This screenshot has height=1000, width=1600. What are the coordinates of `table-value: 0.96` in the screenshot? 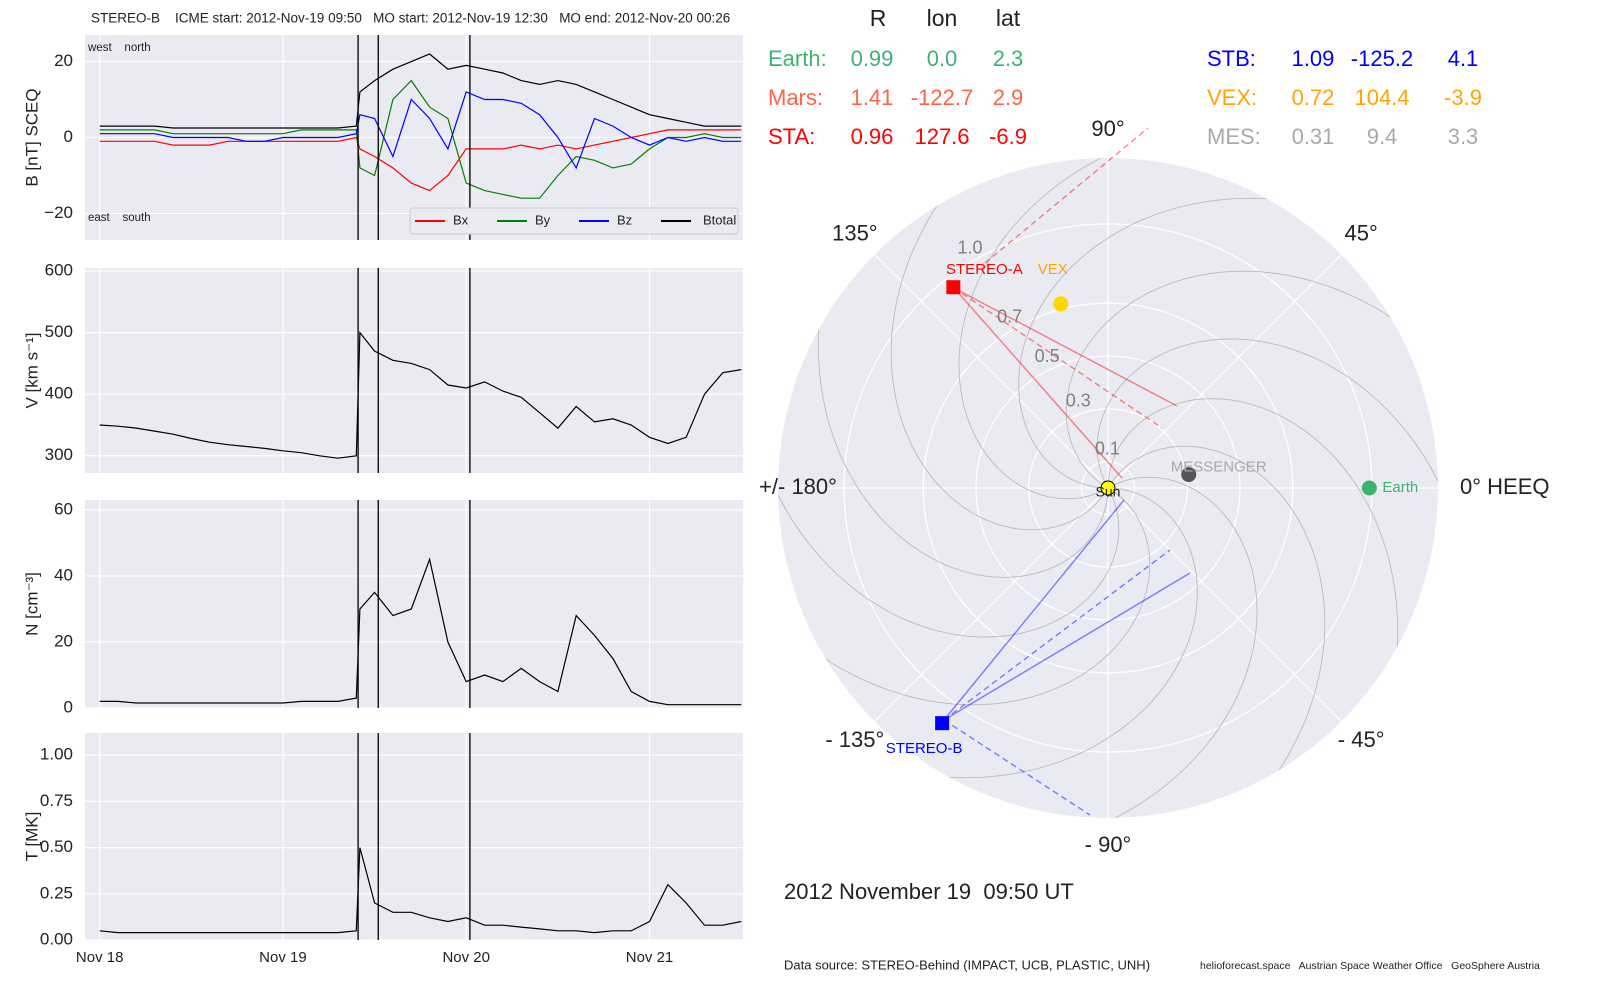 It's located at (872, 136).